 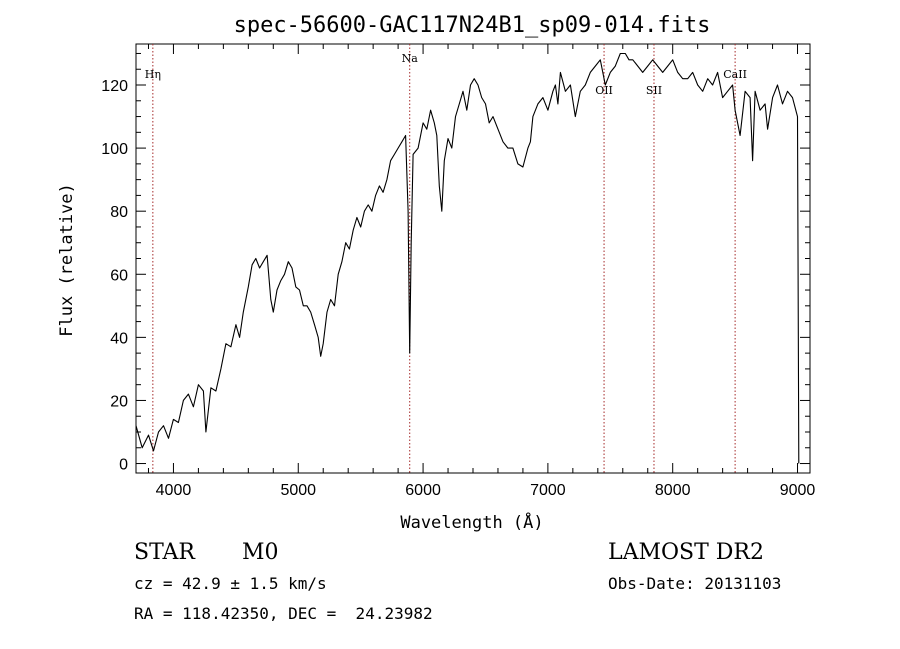 I want to click on y-tick-label: 80, so click(x=119, y=212).